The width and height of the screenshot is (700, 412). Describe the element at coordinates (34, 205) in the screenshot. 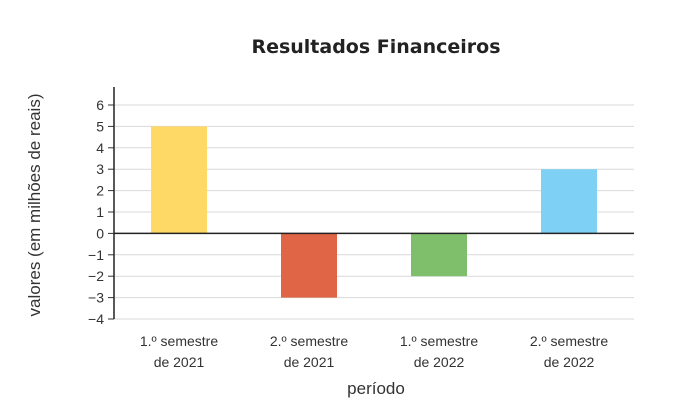

I see `y-axis-title: valores (em milhões de reais)` at that location.